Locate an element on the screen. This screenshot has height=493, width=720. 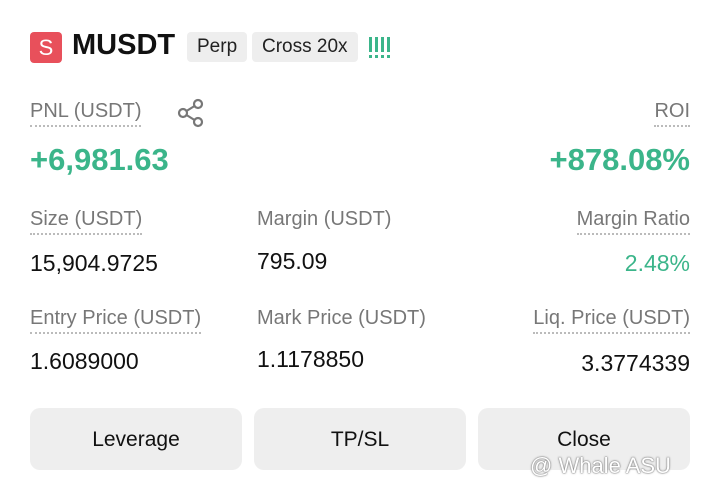
field-label: Mark Price (USDT) is located at coordinates (341, 318).